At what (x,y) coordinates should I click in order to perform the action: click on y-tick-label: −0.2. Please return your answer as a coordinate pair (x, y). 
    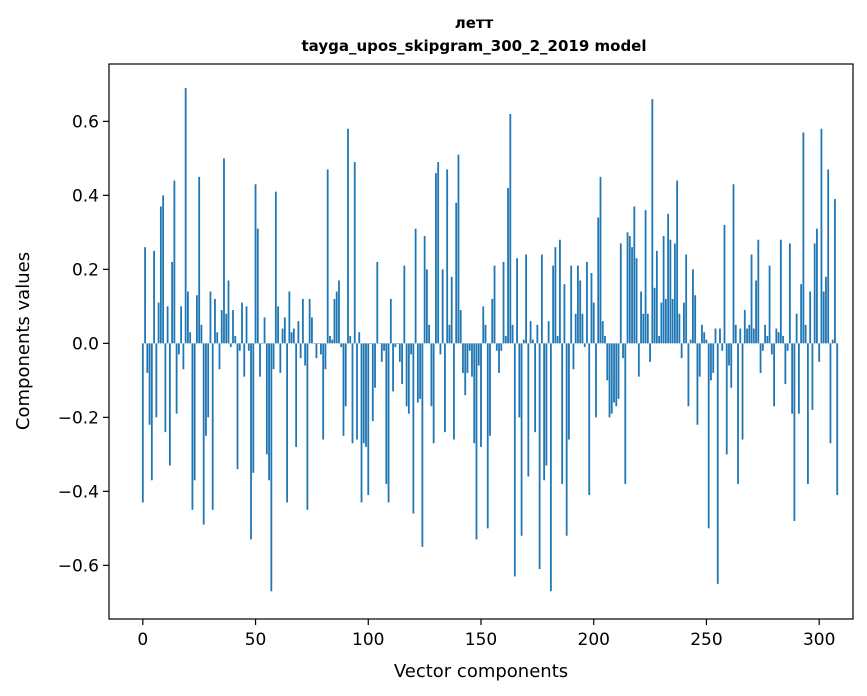
    Looking at the image, I should click on (78, 418).